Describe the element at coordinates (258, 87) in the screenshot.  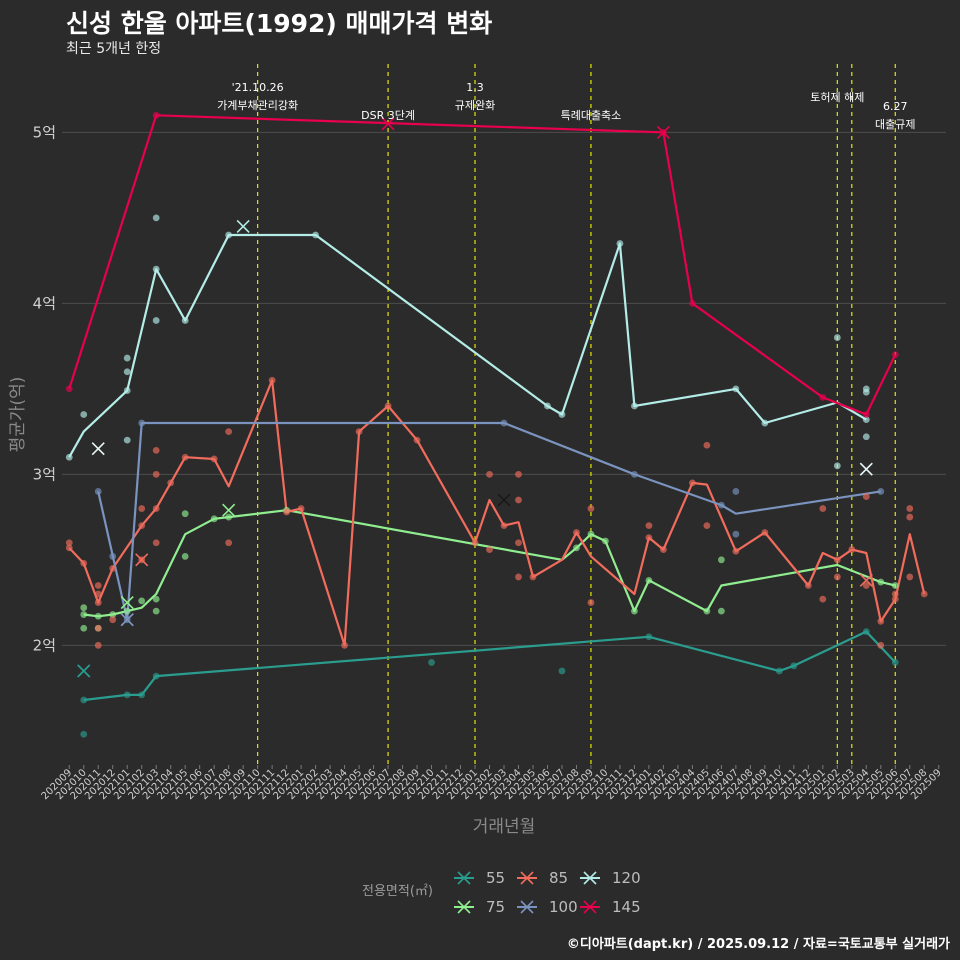
I see `policy-label: '21.10.26` at that location.